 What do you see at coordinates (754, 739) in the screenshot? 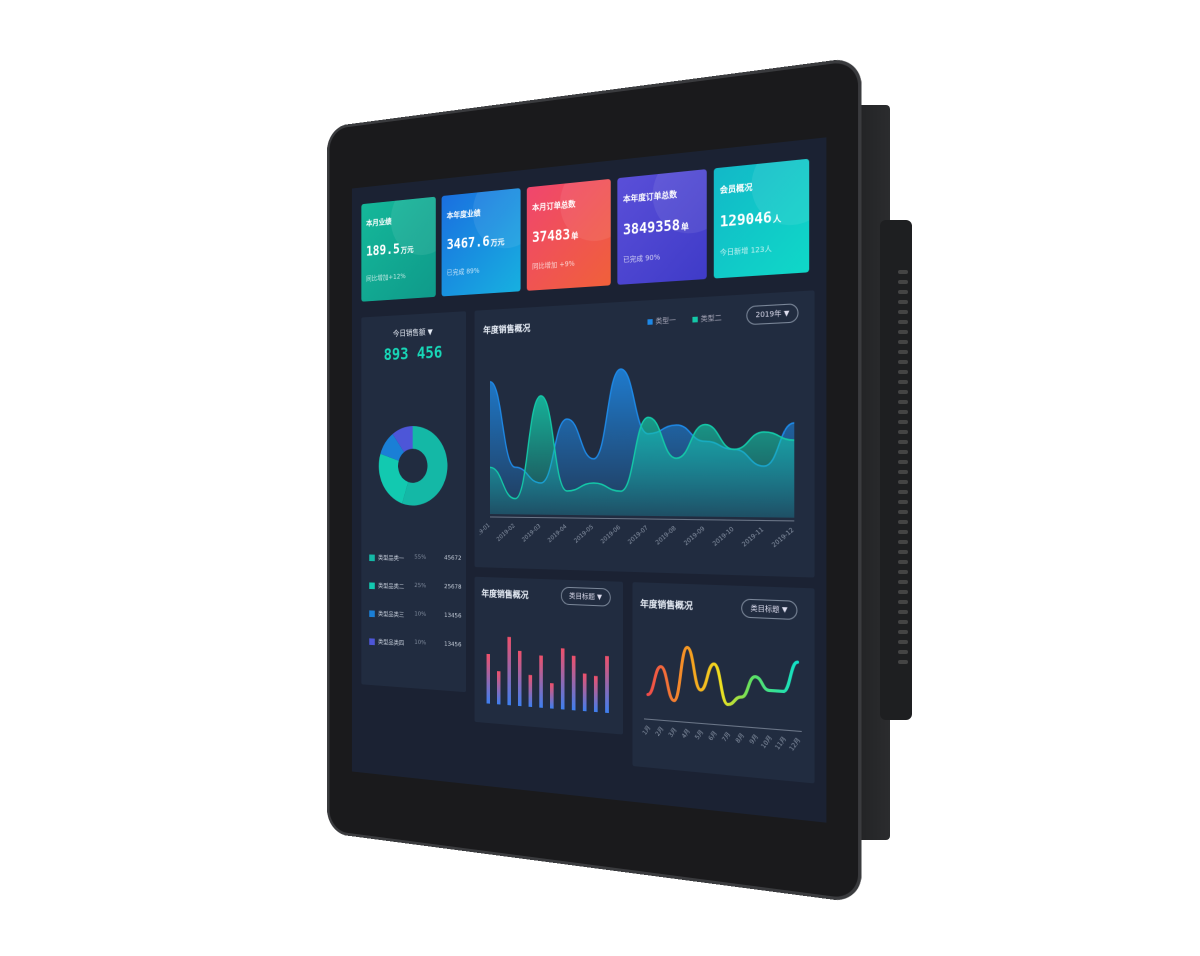
I see `x-tick-label: 9月` at bounding box center [754, 739].